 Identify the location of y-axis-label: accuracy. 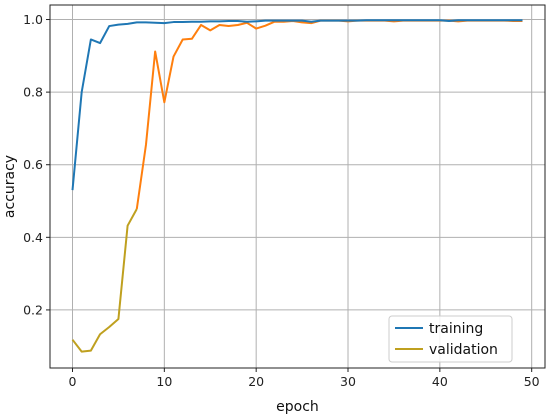
(10, 186).